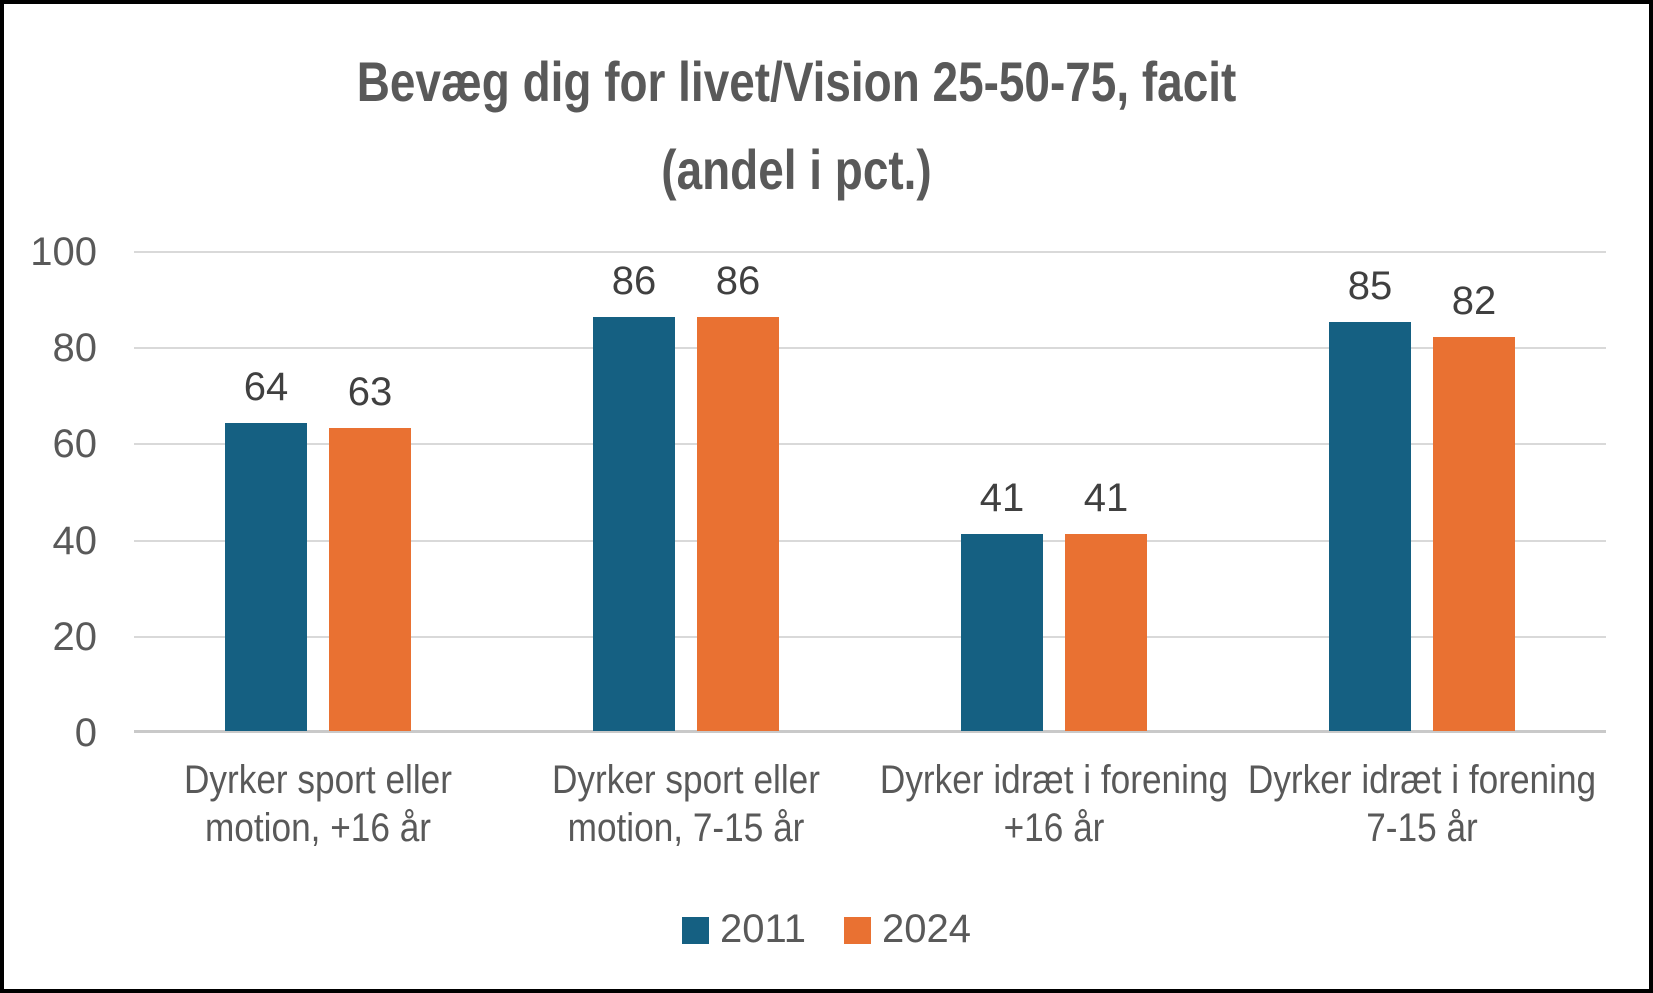  I want to click on x-axis-line, so click(870, 731).